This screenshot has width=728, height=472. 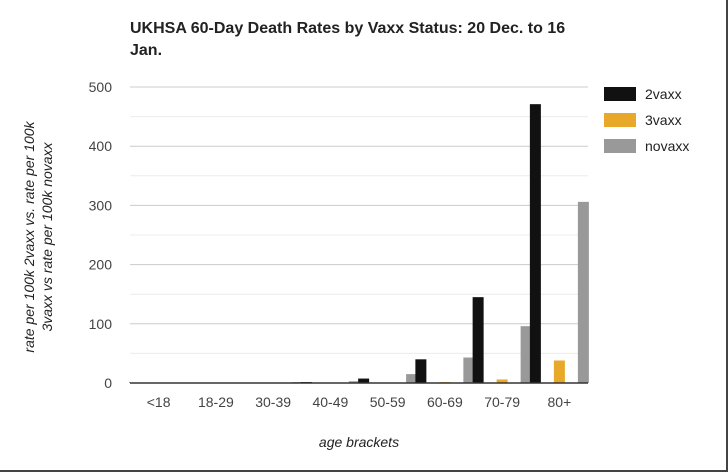 I want to click on x-tick-label: <18, so click(x=159, y=402).